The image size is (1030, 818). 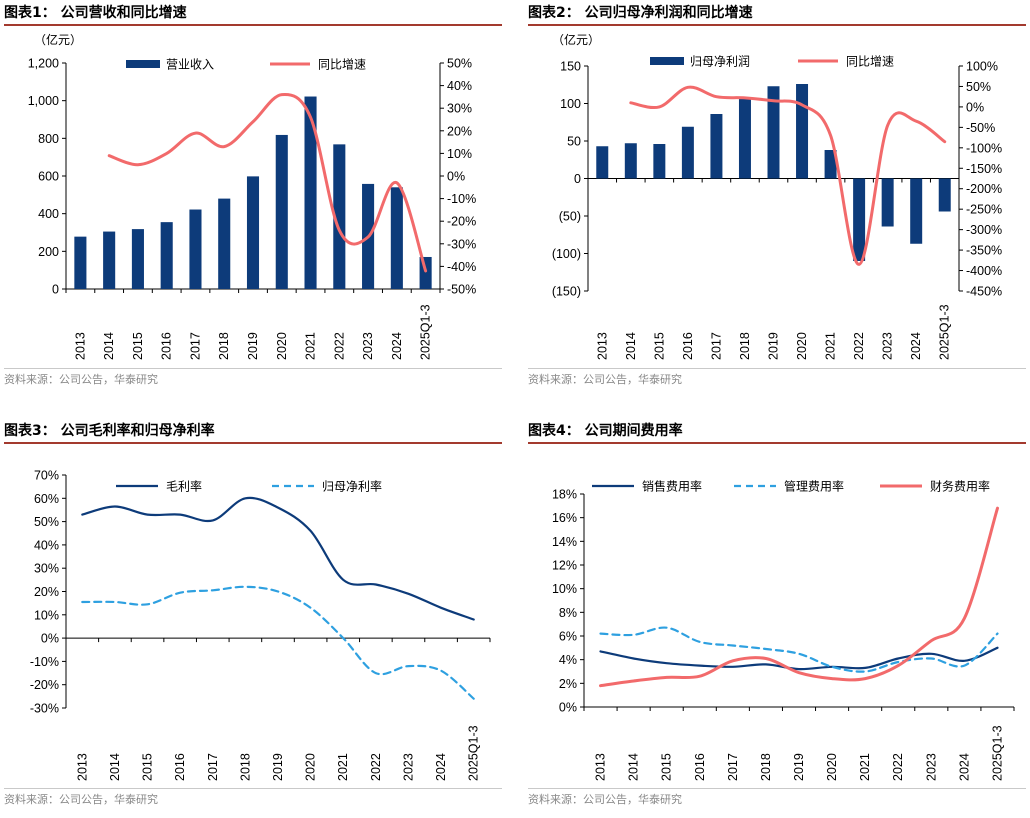 What do you see at coordinates (46, 499) in the screenshot?
I see `left-y-tick-label: 60%` at bounding box center [46, 499].